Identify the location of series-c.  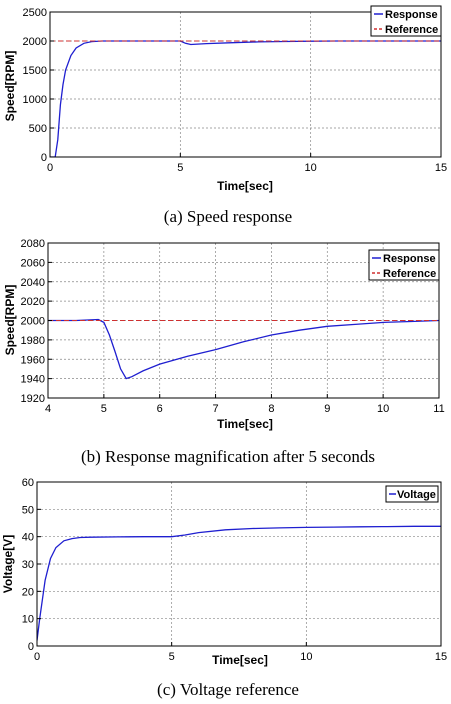
(239, 583).